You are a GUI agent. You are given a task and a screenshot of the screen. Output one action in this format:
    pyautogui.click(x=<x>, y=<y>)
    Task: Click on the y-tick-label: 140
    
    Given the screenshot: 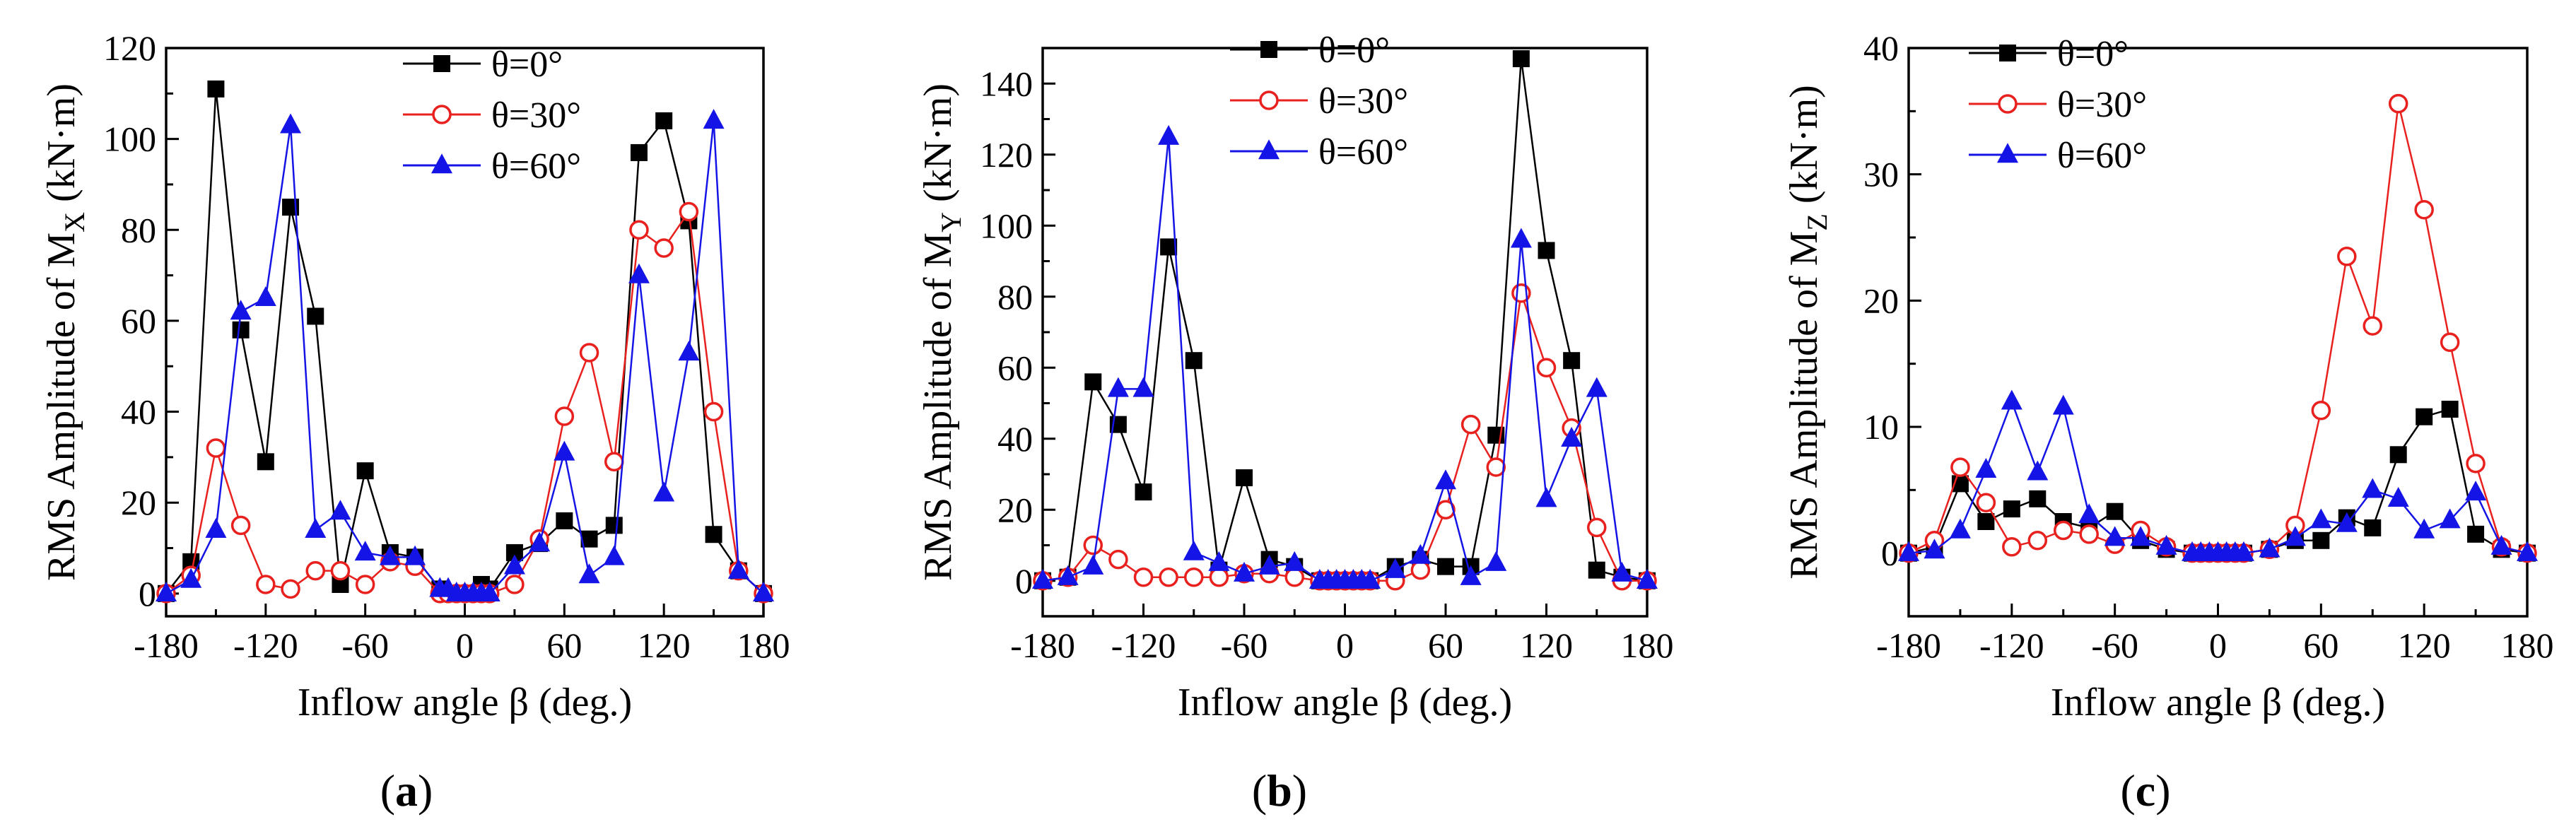 What is the action you would take?
    pyautogui.click(x=1006, y=83)
    